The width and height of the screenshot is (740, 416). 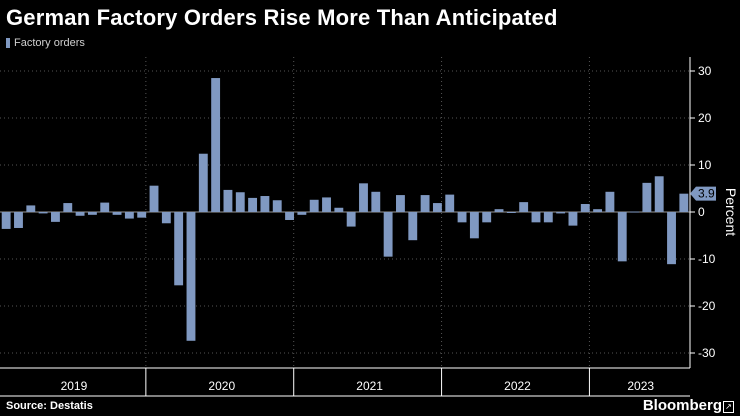 I want to click on y-tick-label: -20, so click(x=707, y=306).